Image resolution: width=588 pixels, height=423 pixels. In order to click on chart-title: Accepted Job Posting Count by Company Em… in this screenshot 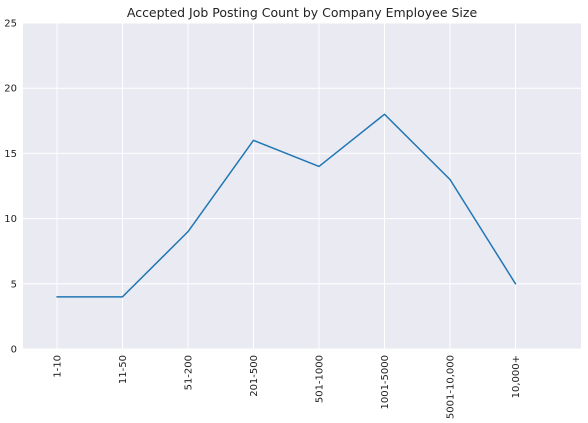, I will do `click(302, 12)`.